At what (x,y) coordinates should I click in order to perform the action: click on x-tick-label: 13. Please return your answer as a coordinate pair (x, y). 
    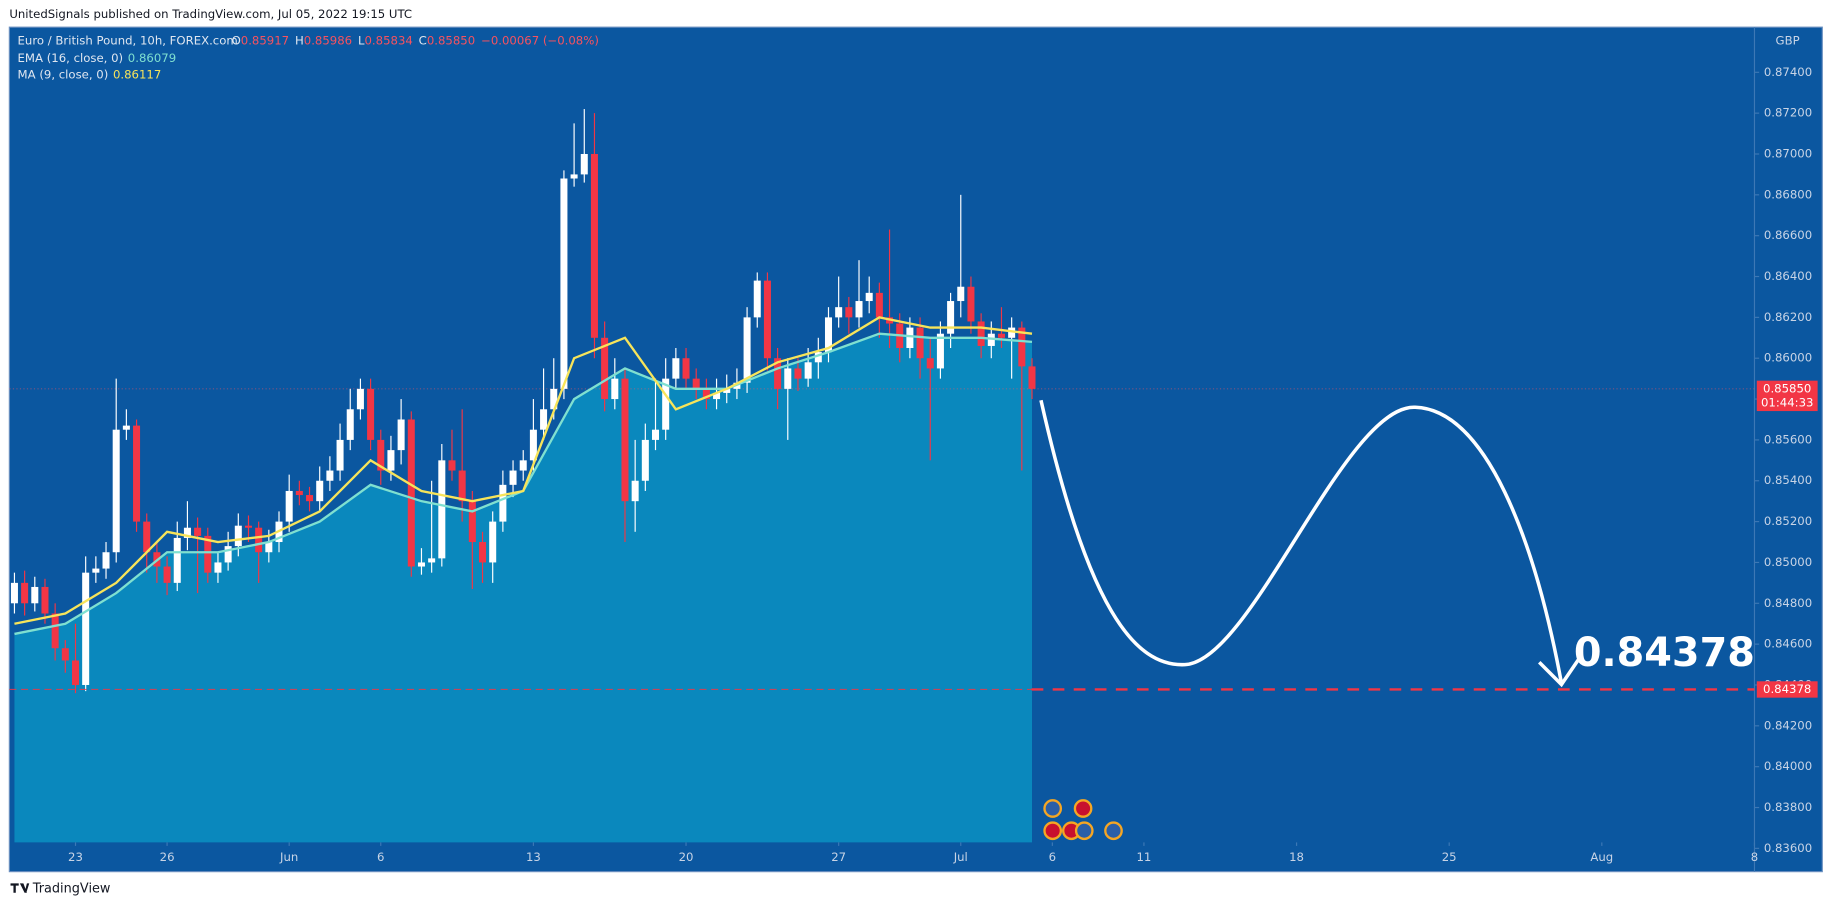
    Looking at the image, I should click on (533, 857).